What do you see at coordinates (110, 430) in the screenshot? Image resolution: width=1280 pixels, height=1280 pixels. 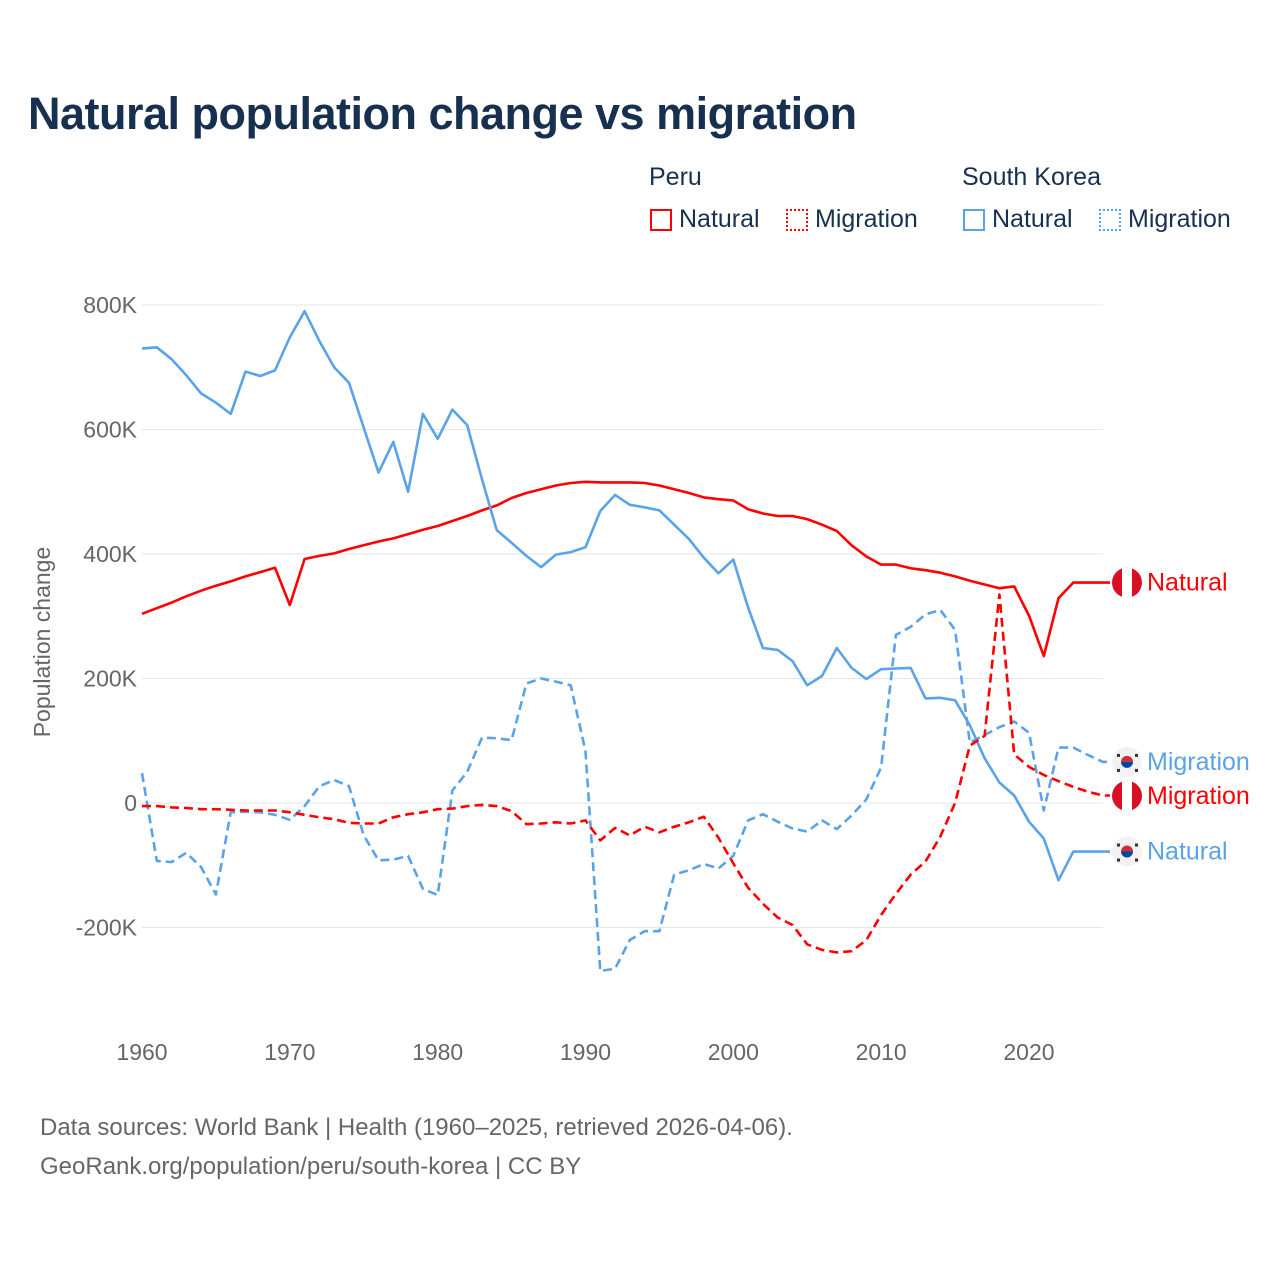 I see `y-tick-label: 600K` at bounding box center [110, 430].